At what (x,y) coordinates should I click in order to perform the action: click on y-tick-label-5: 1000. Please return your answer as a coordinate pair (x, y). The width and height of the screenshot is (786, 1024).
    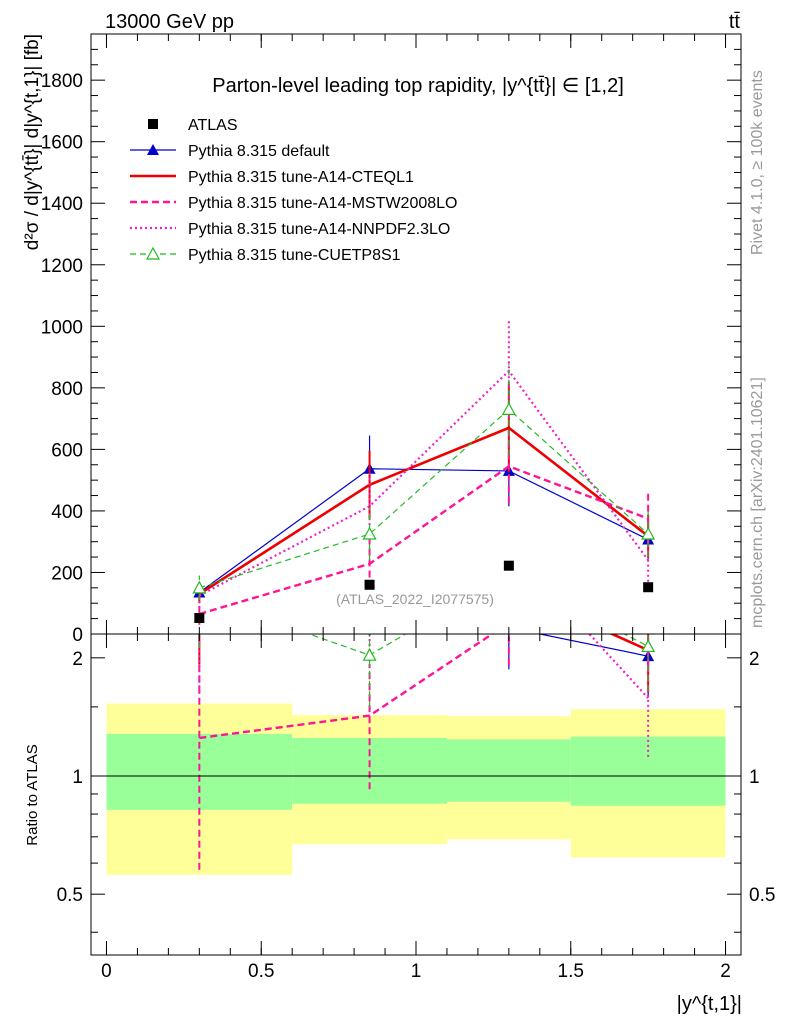
    Looking at the image, I should click on (62, 327).